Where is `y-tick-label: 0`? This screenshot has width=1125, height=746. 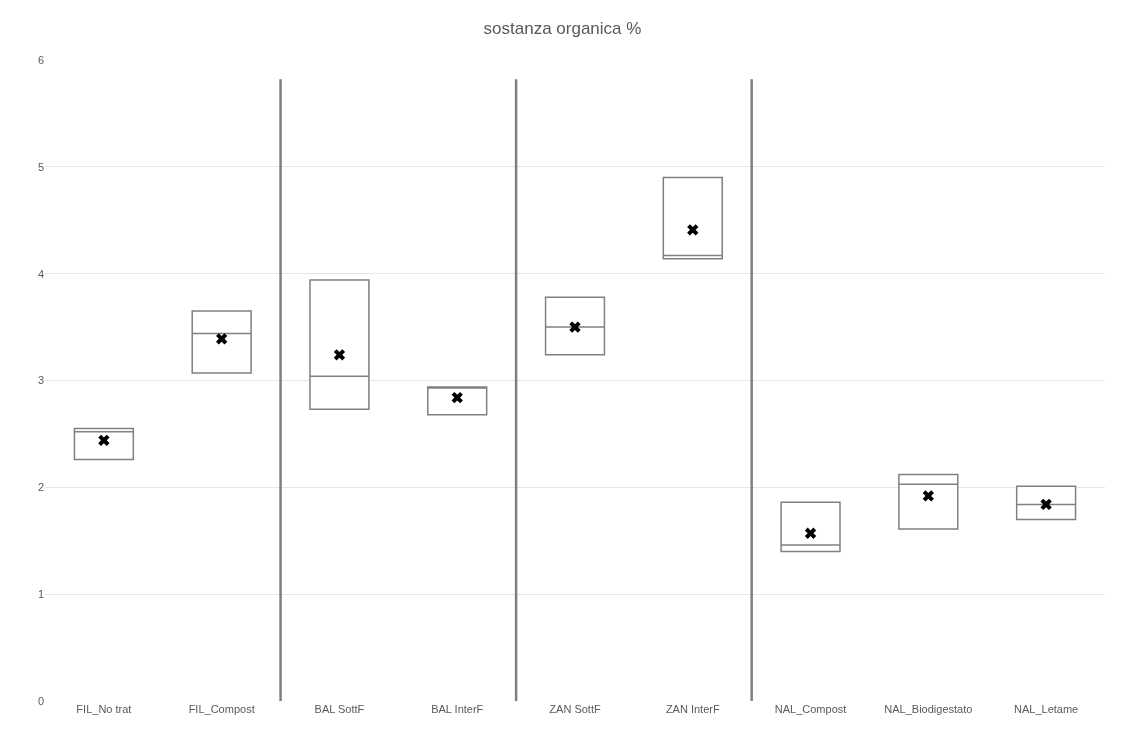
y-tick-label: 0 is located at coordinates (40, 700).